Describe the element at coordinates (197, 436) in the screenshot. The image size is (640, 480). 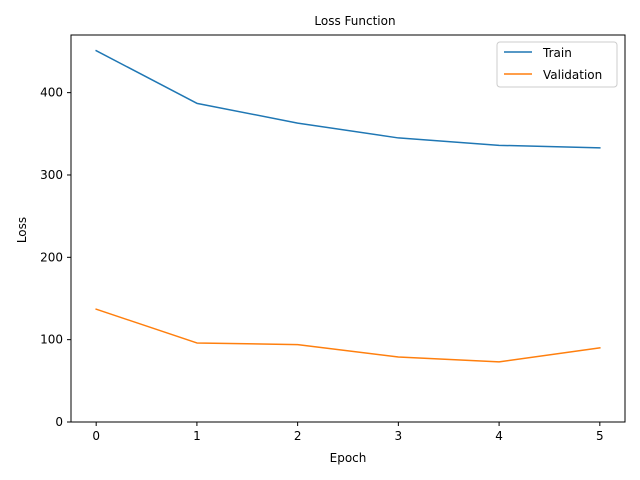
I see `x-tick-label: 1` at that location.